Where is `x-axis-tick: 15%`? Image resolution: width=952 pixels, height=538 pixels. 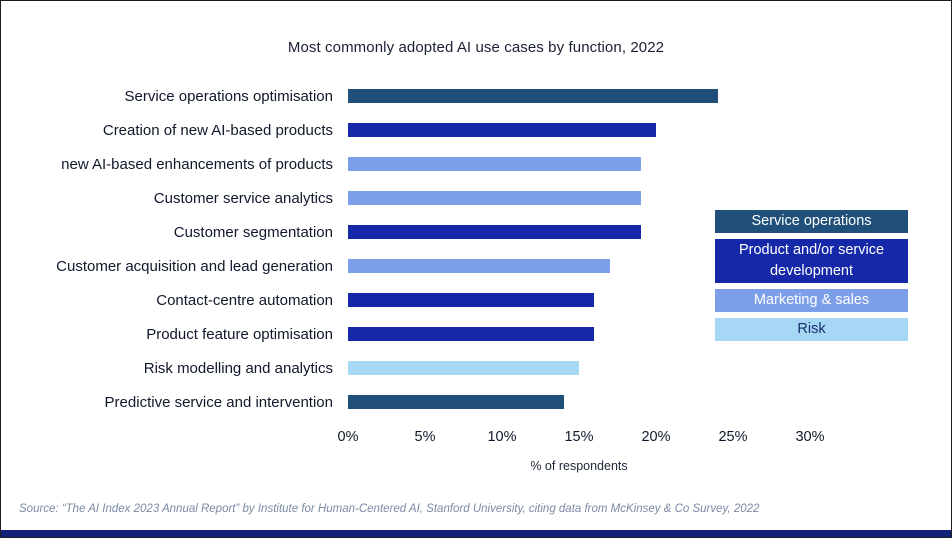 x-axis-tick: 15% is located at coordinates (579, 437).